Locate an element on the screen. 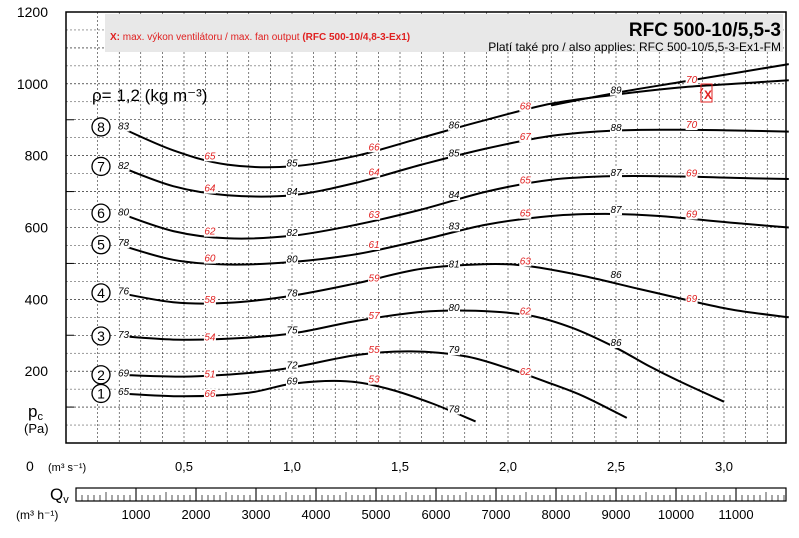  speed-label: 4 is located at coordinates (101, 293).